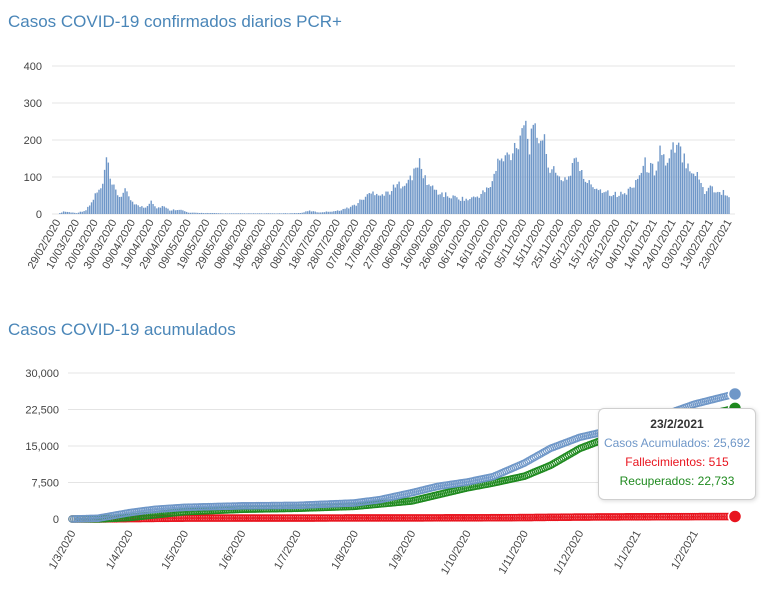 The width and height of the screenshot is (777, 604). Describe the element at coordinates (456, 553) in the screenshot. I see `chart2-x-tick: 1/10/2020` at that location.